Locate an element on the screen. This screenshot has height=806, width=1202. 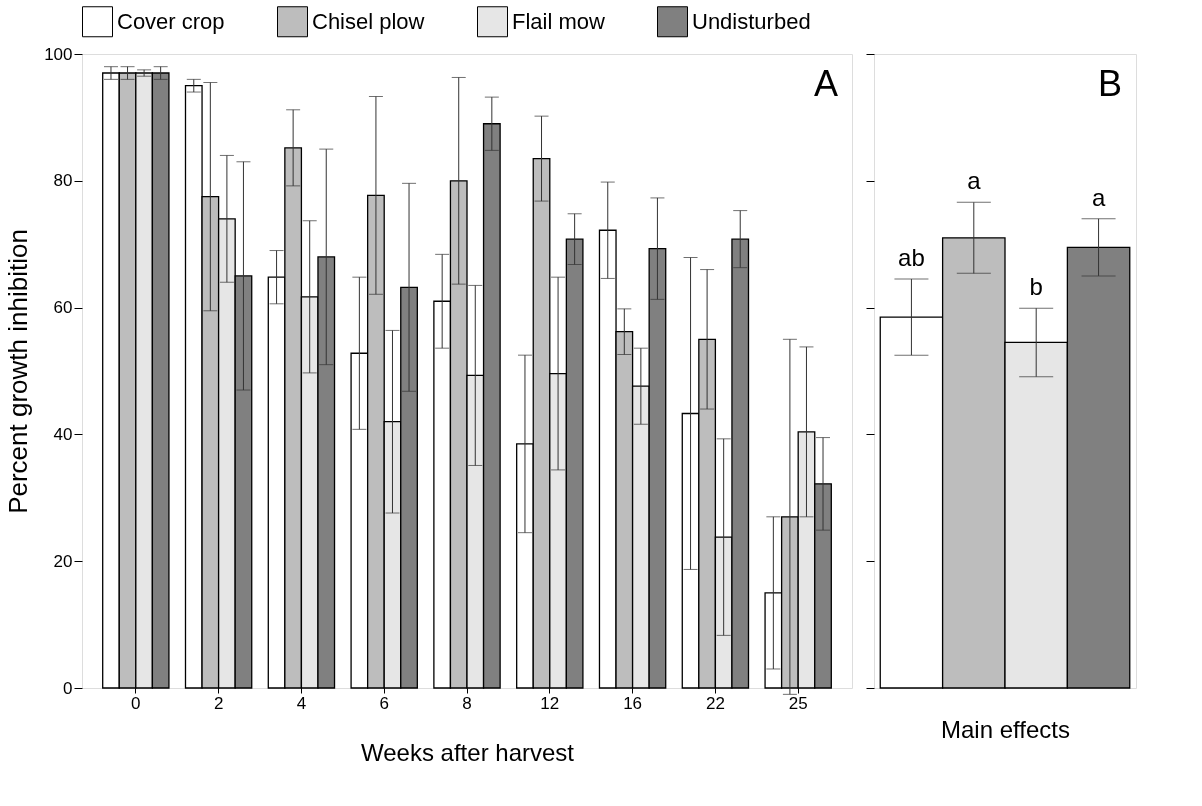
annotation: A is located at coordinates (825, 83).